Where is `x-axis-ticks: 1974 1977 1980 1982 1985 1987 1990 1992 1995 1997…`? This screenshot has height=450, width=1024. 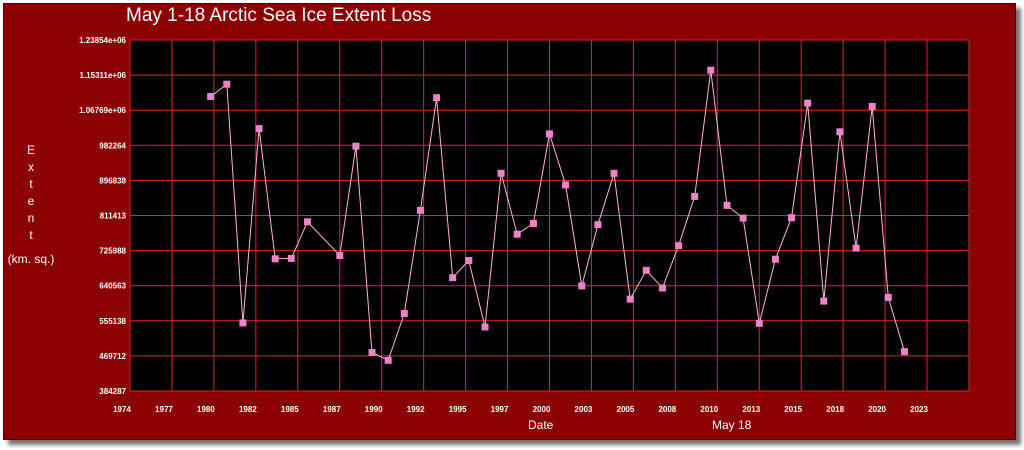 x-axis-ticks: 1974 1977 1980 1982 1985 1987 1990 1992 1995 1997… is located at coordinates (520, 409).